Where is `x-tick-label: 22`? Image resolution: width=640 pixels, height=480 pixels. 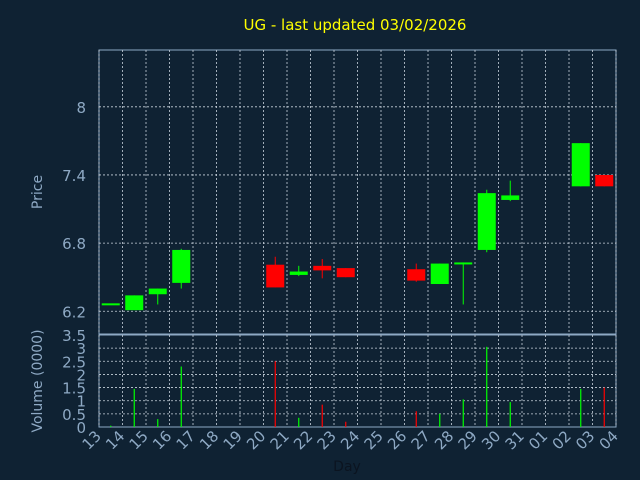
x-tick-label: 22 is located at coordinates (303, 440).